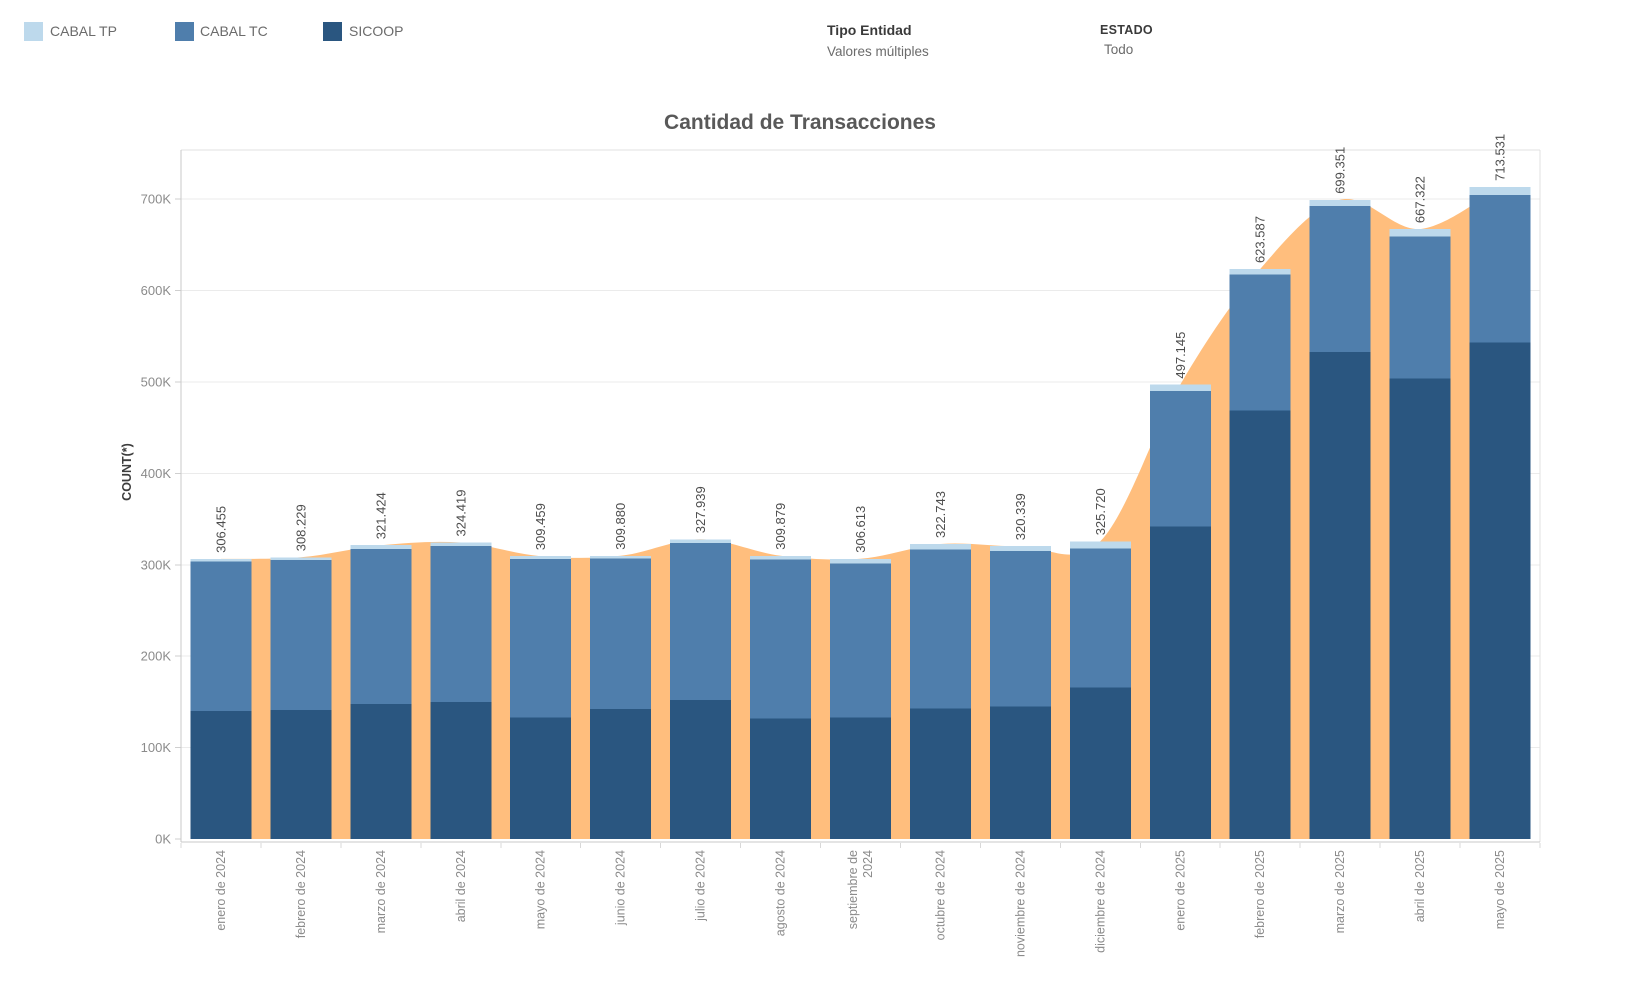 The image size is (1625, 982). Describe the element at coordinates (221, 890) in the screenshot. I see `x-axis-label: enero de 2024` at that location.